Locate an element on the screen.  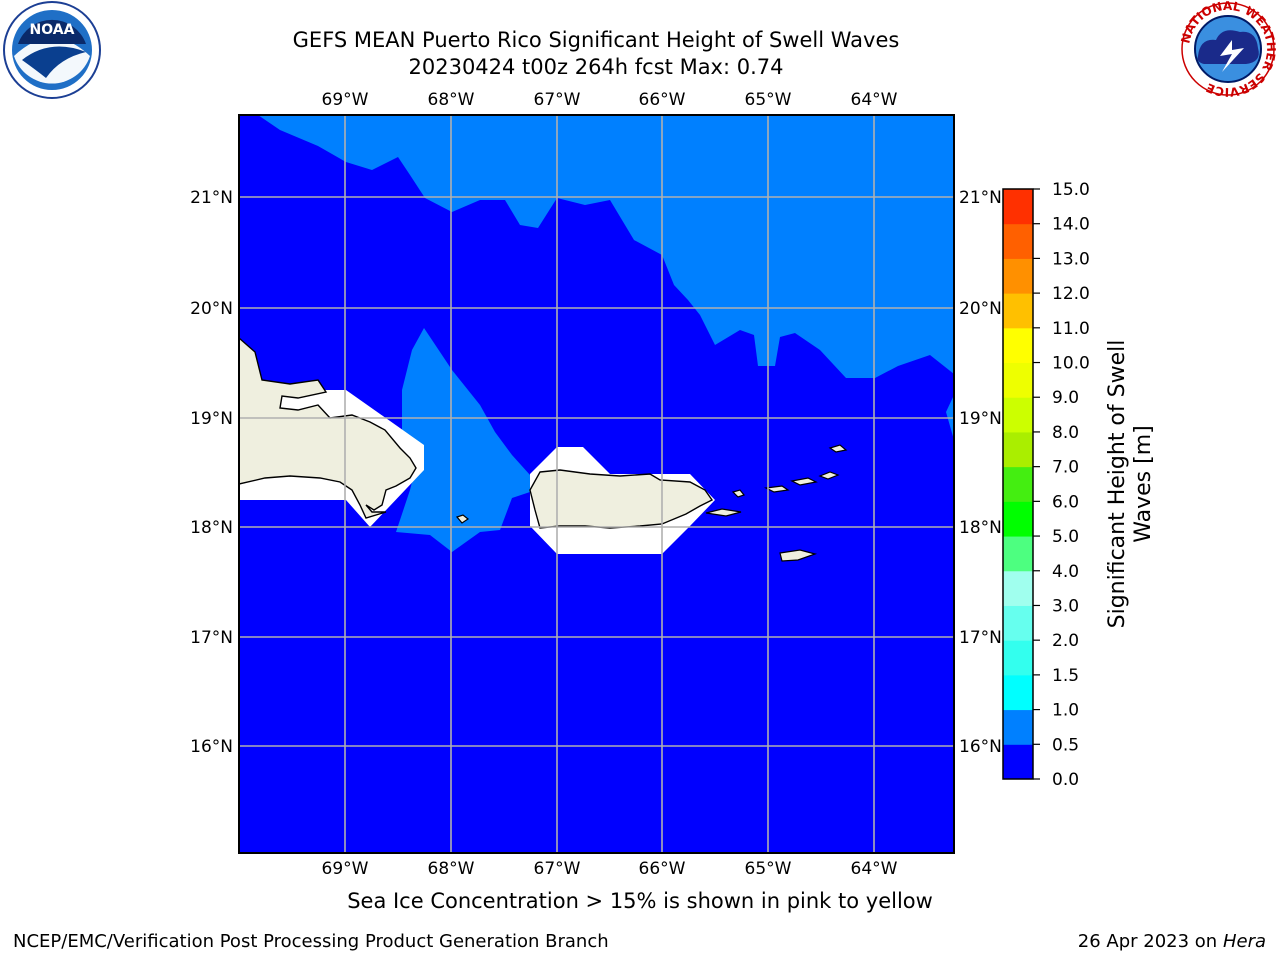
colorbar-tick-label-15: 13.0 is located at coordinates (1071, 259).